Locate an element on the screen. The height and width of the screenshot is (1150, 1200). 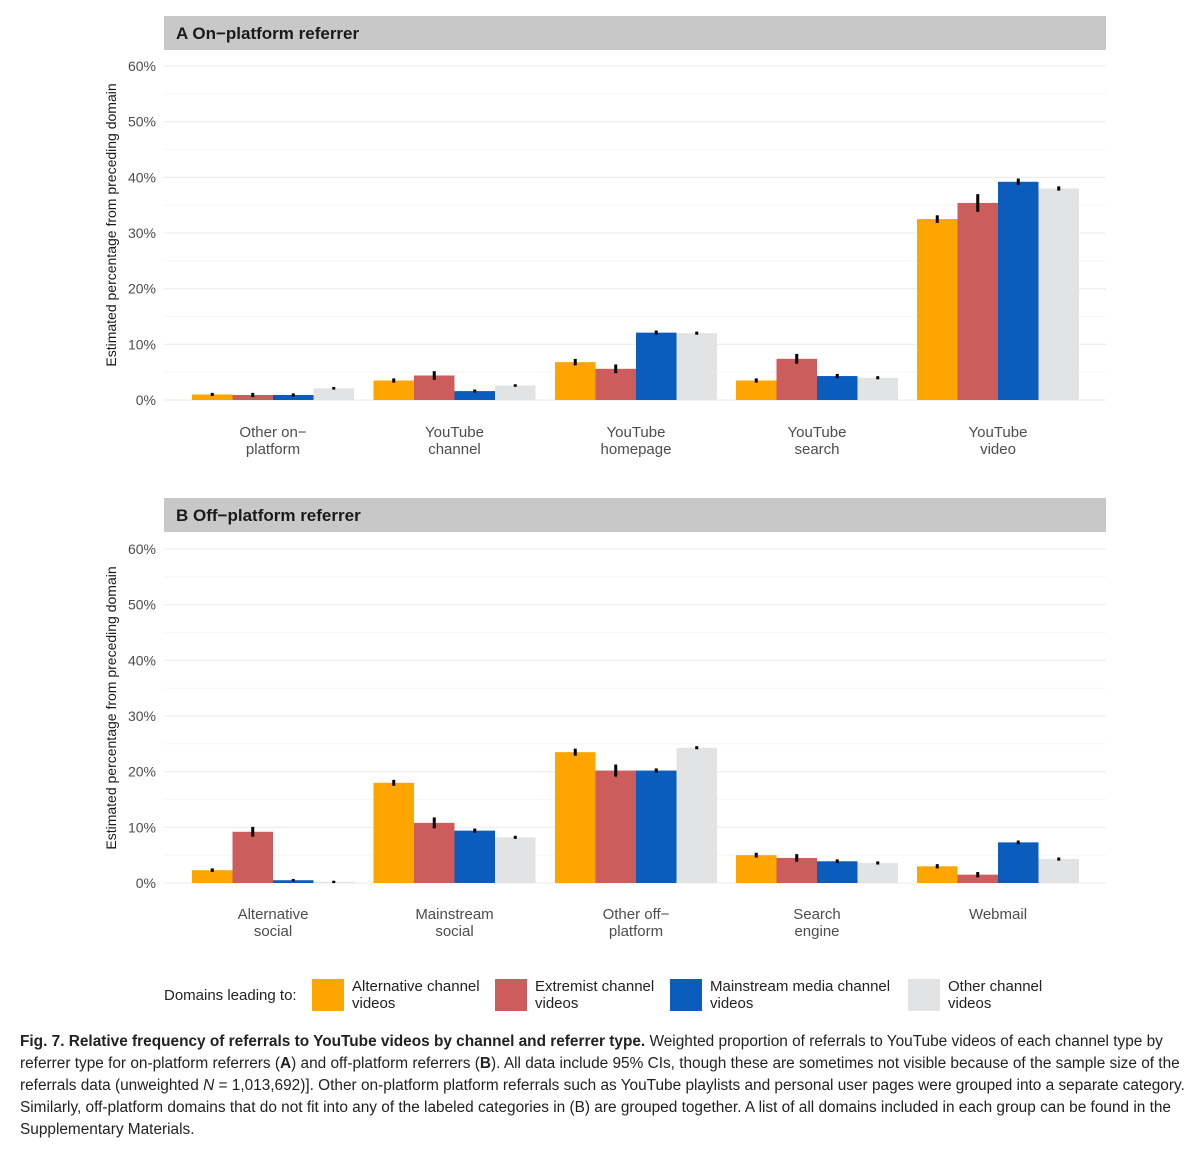
legend-swatch-extremist is located at coordinates (511, 995).